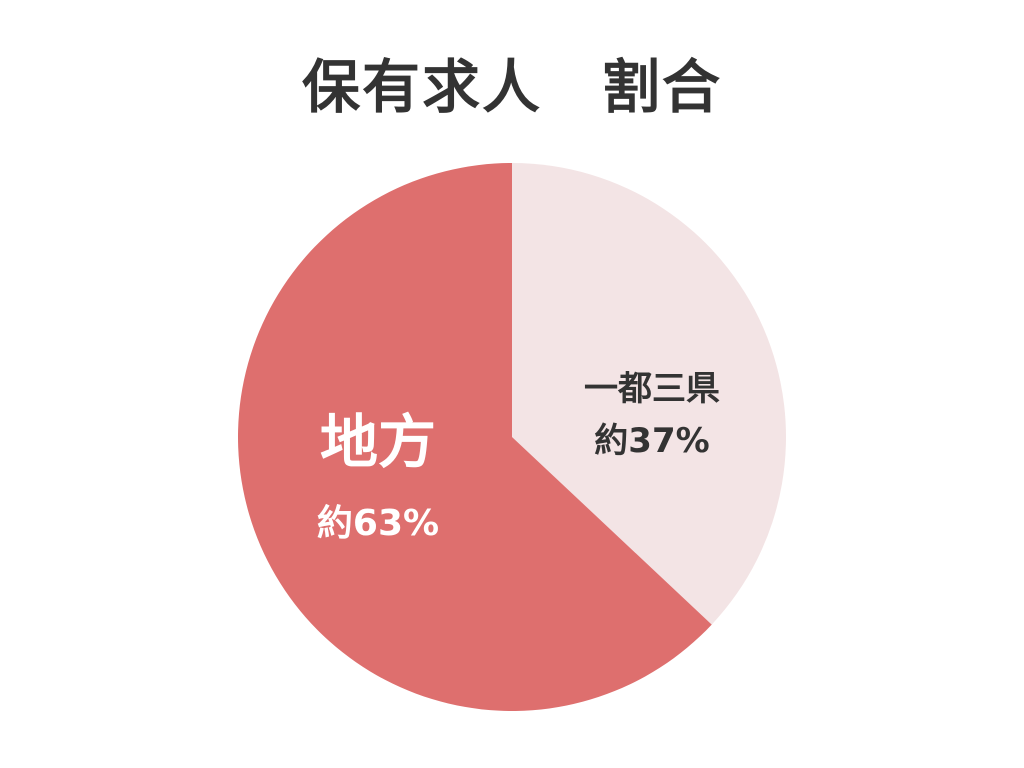  Describe the element at coordinates (378, 442) in the screenshot. I see `slice-name-label: 地方` at that location.